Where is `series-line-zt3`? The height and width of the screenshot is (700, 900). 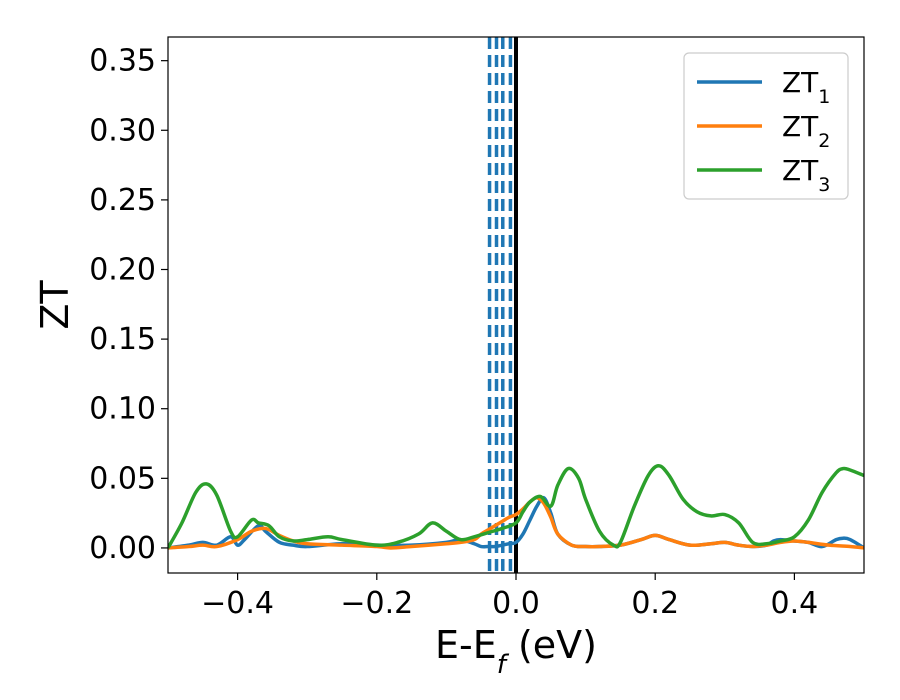 series-line-zt3 is located at coordinates (516, 506).